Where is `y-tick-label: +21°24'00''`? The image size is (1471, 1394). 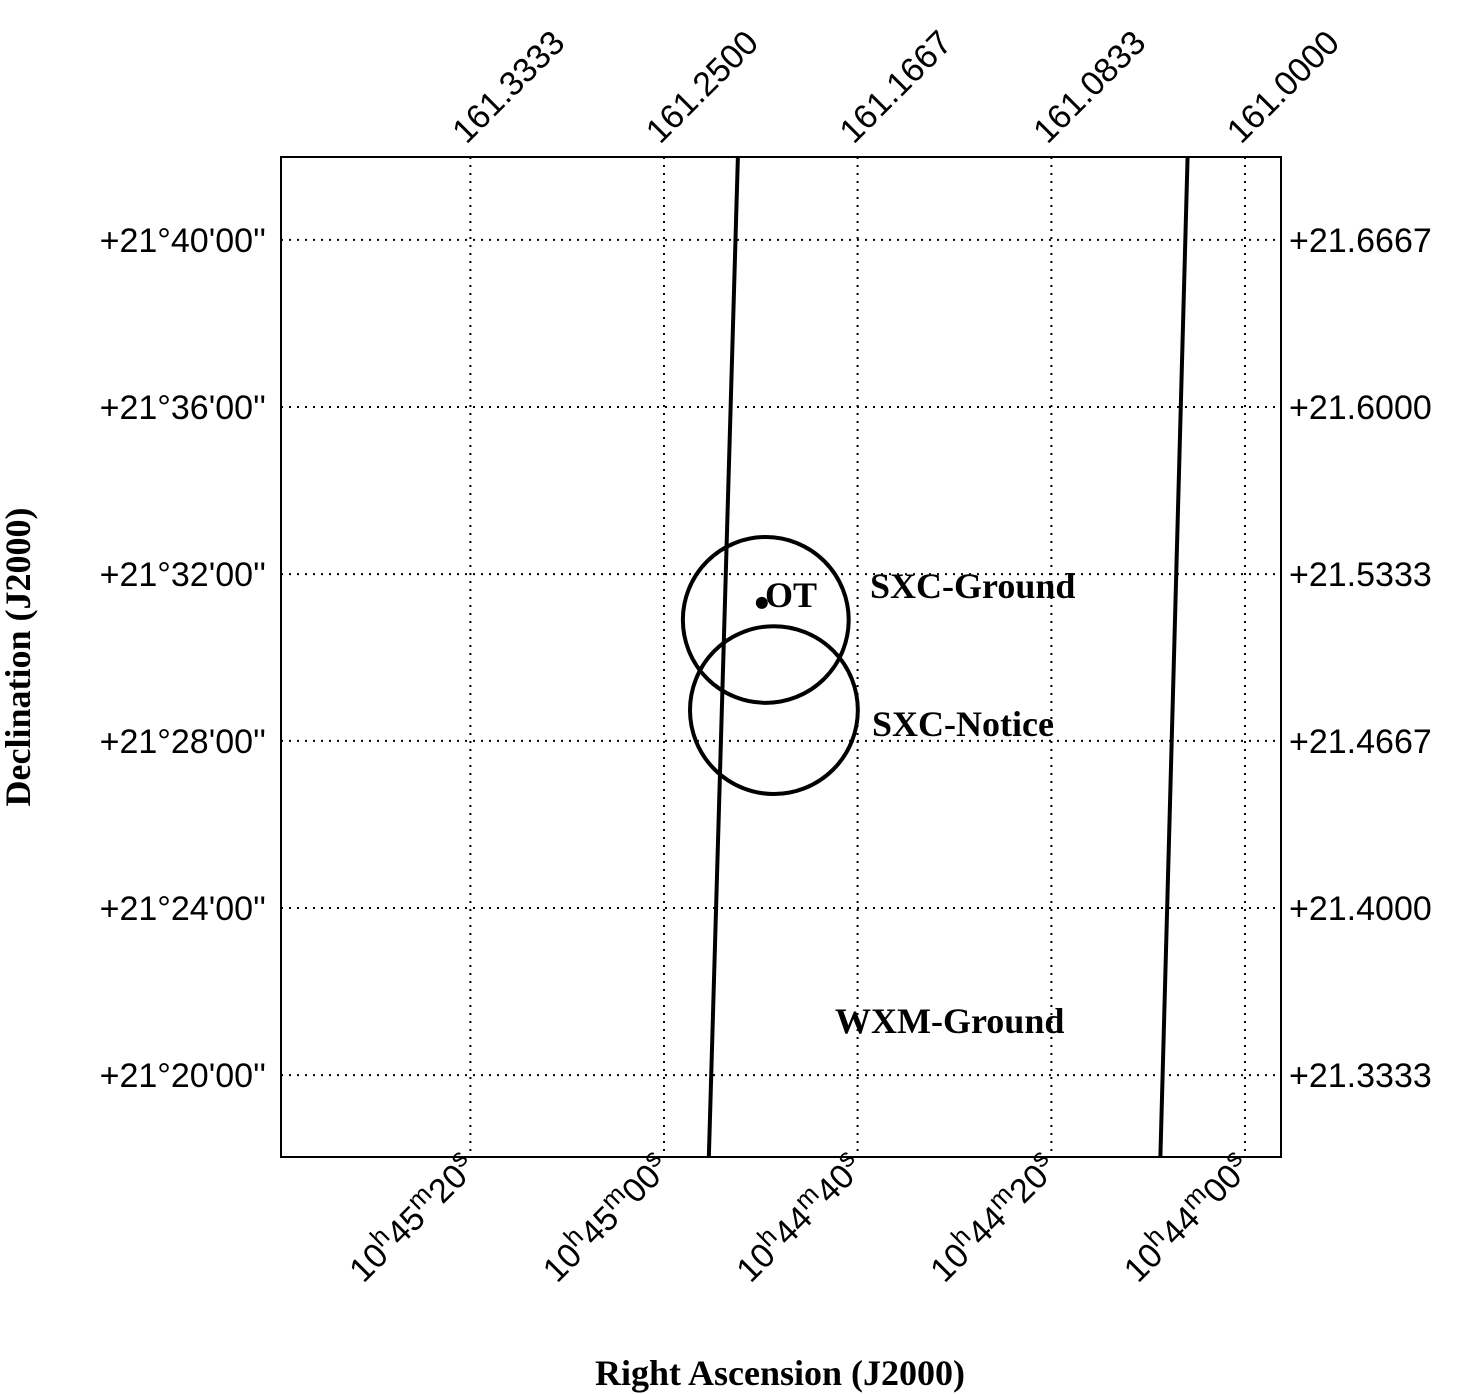 y-tick-label: +21°24'00'' is located at coordinates (183, 909).